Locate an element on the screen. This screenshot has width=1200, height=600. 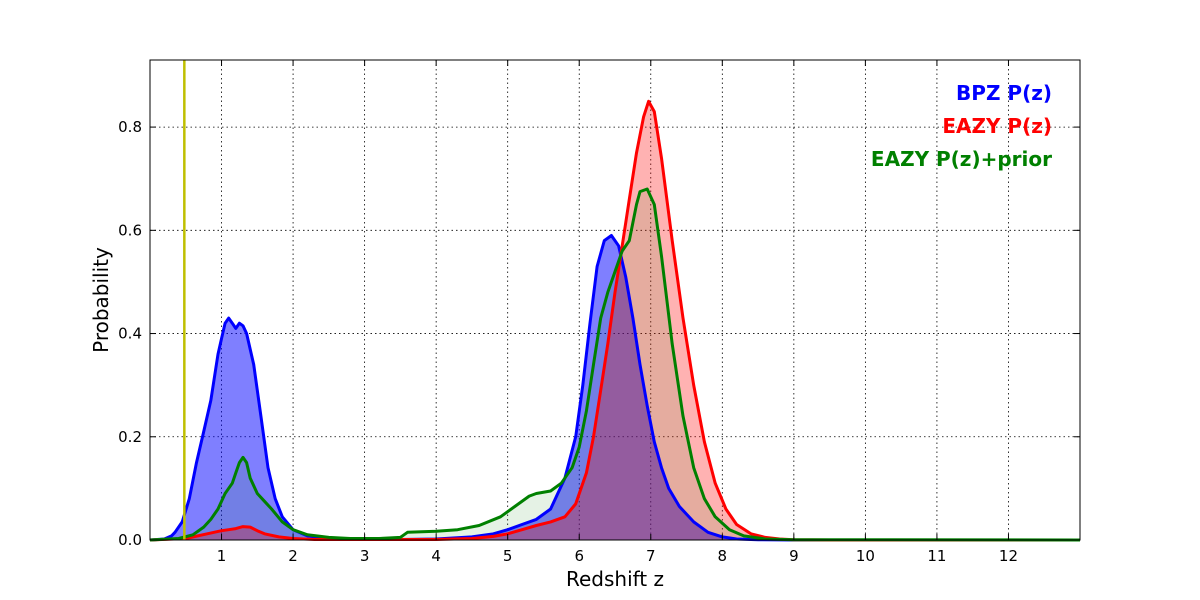
x-tick-label: 6 is located at coordinates (579, 556).